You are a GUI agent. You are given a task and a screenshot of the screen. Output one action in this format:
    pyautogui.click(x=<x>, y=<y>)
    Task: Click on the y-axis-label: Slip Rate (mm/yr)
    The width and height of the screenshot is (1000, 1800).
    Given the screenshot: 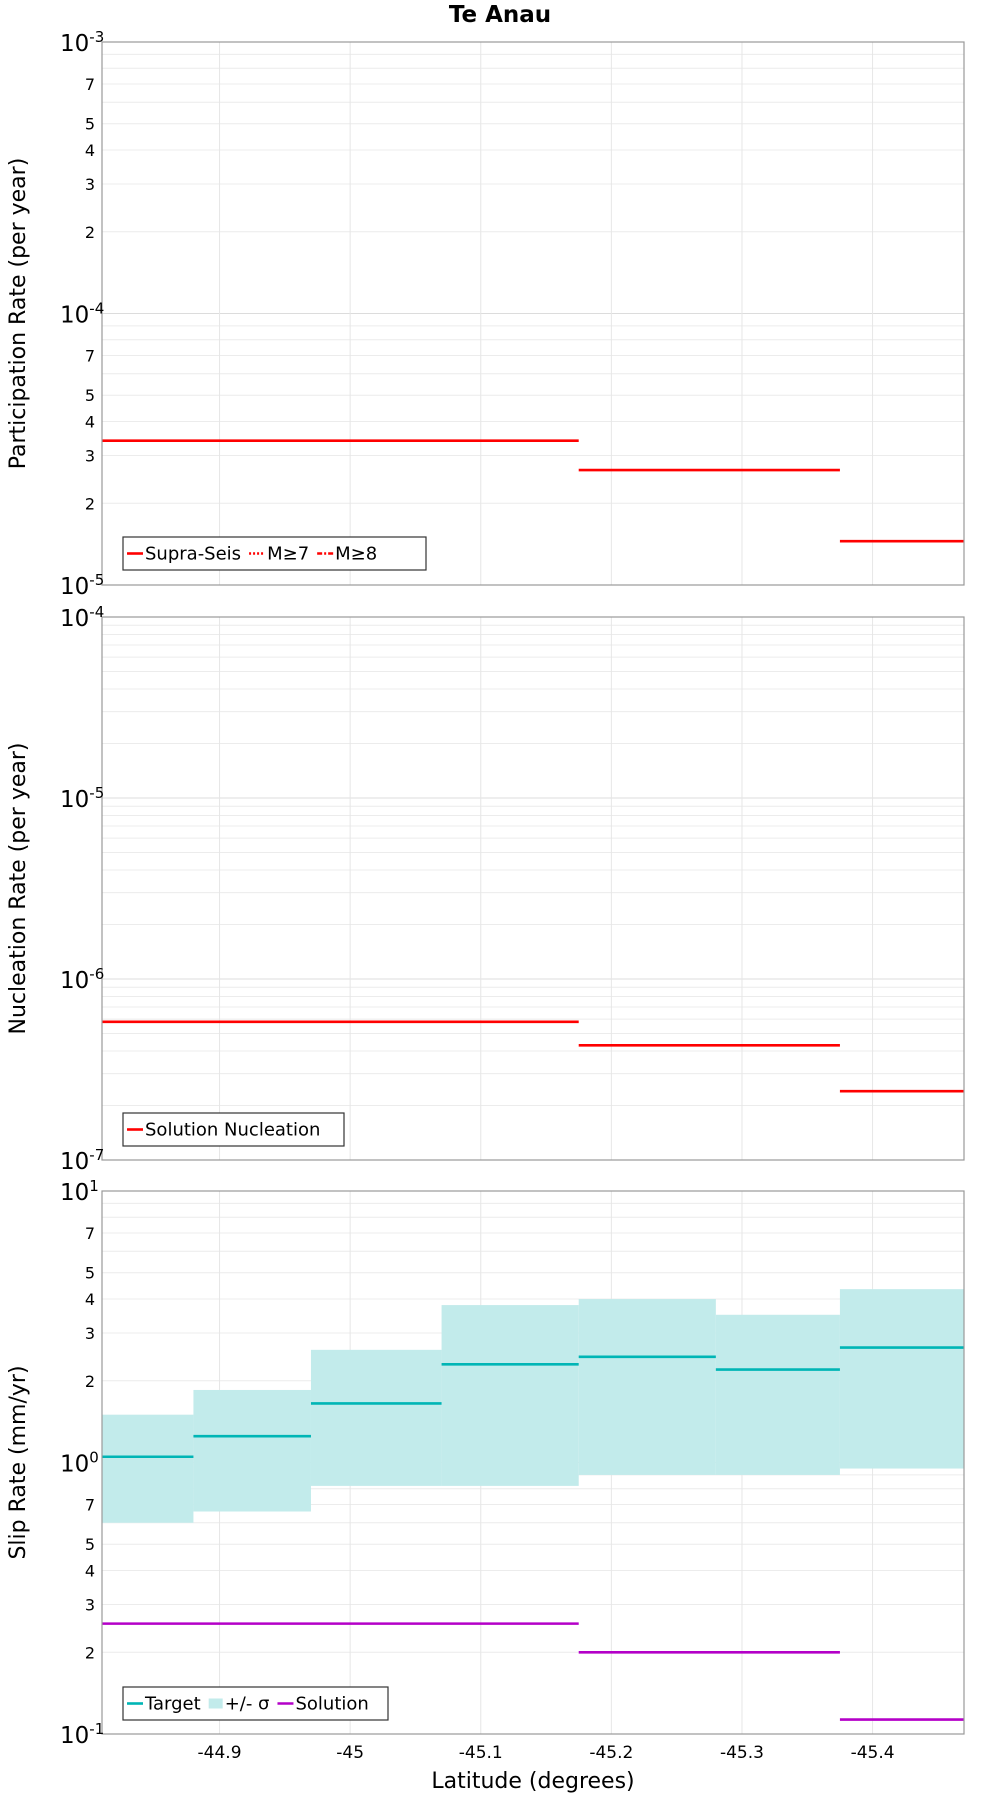 What is the action you would take?
    pyautogui.click(x=18, y=1462)
    